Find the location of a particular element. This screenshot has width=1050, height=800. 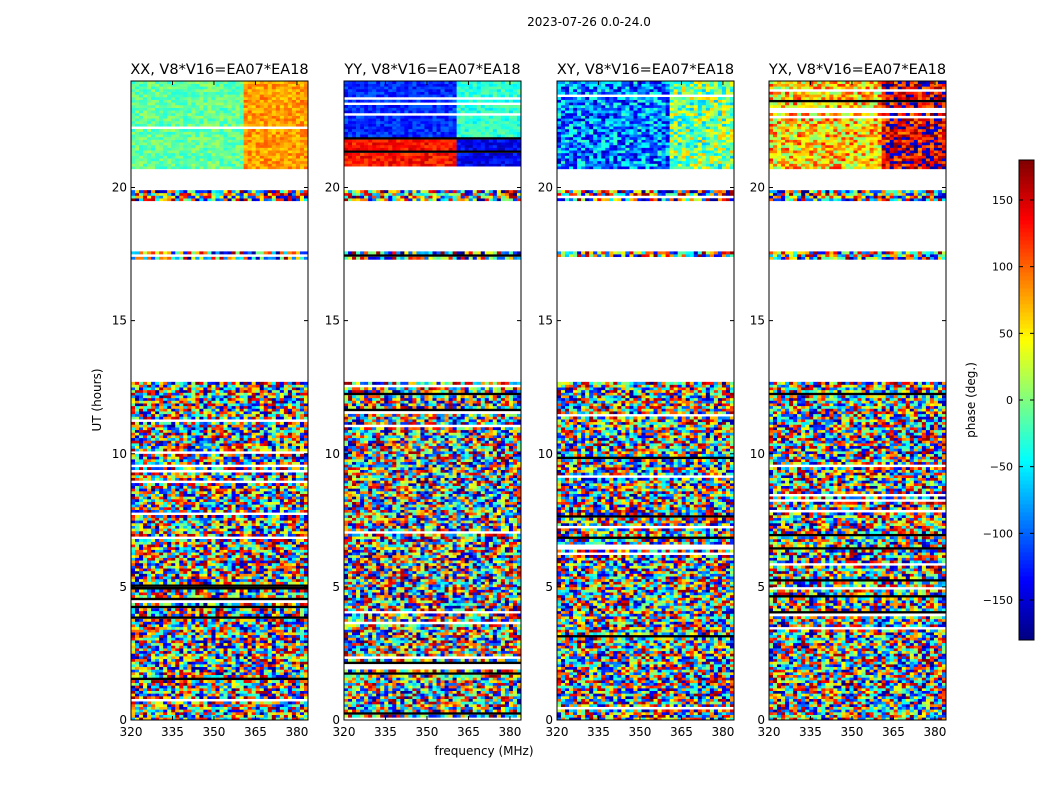

colorbar-label: phase (deg.) is located at coordinates (971, 400).